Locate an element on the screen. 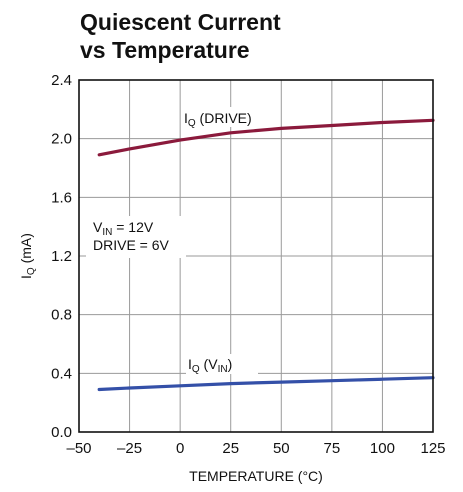 The height and width of the screenshot is (492, 463). y-axis-title: IQ (mA) is located at coordinates (27, 256).